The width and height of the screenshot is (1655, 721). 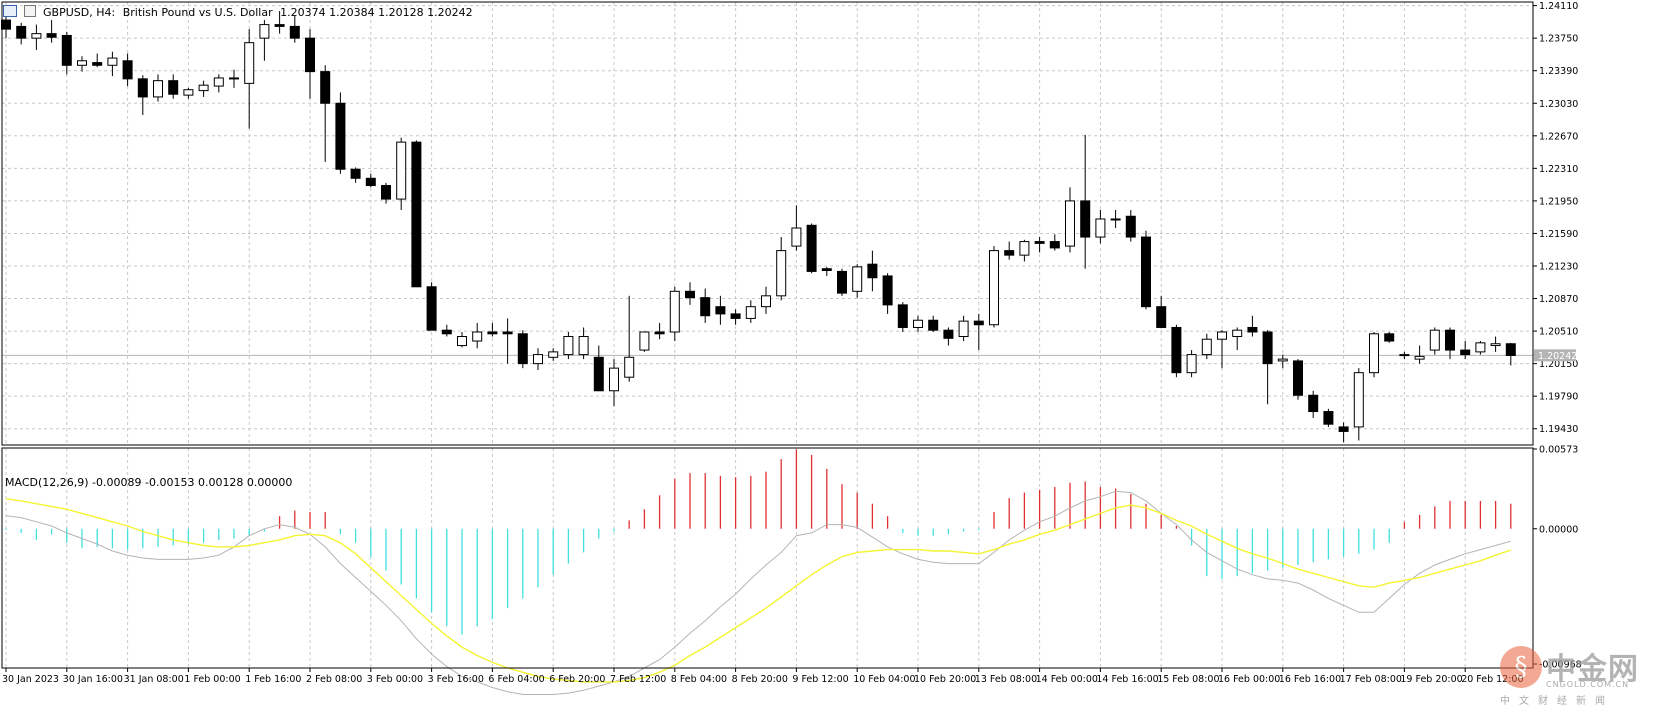 What do you see at coordinates (1558, 299) in the screenshot?
I see `y-tick-label: 1.20870` at bounding box center [1558, 299].